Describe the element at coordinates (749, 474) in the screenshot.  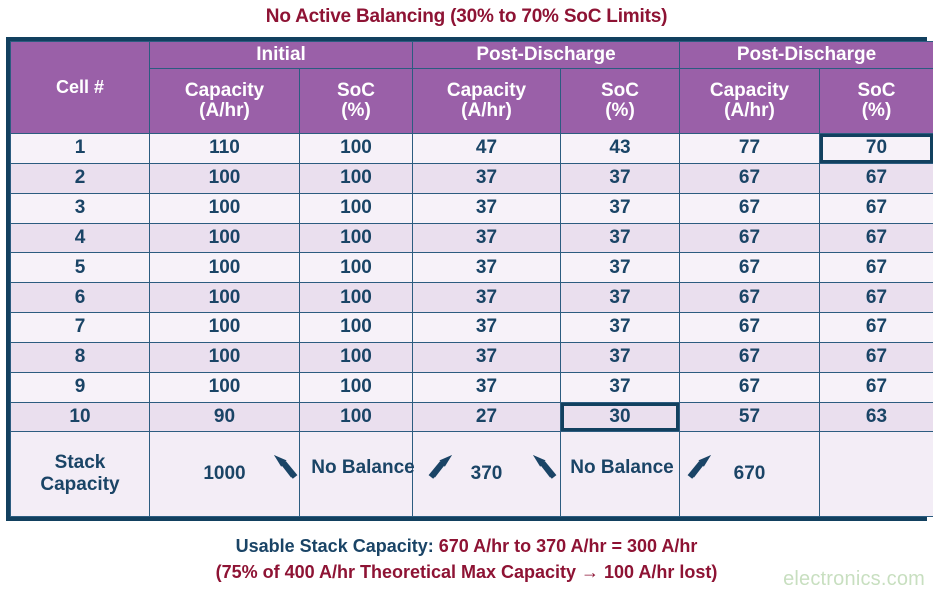
I see `stack-pd2-total: 670` at that location.